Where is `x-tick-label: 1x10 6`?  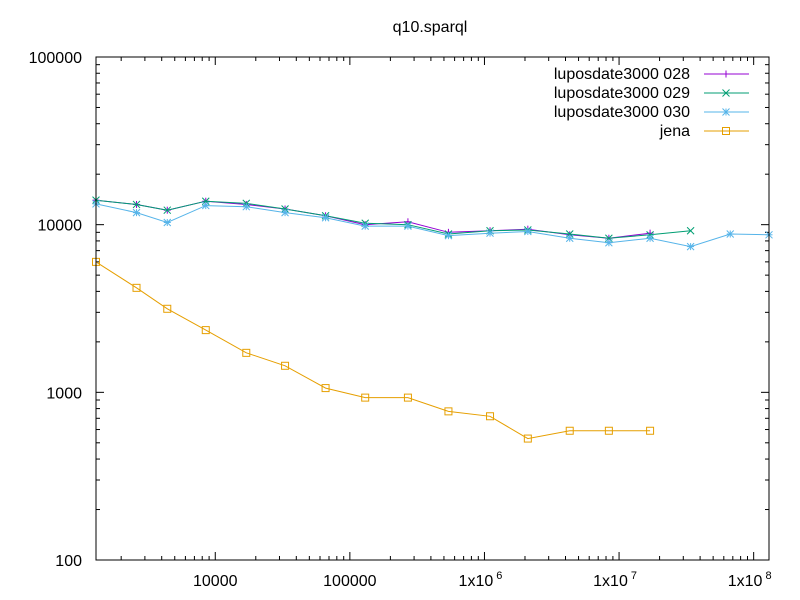
x-tick-label: 1x10 6 is located at coordinates (481, 580).